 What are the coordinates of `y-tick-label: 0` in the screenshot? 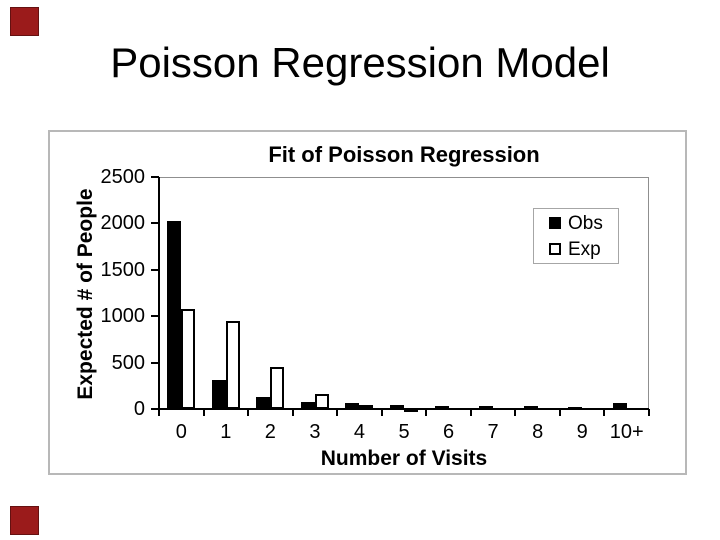 It's located at (139, 409).